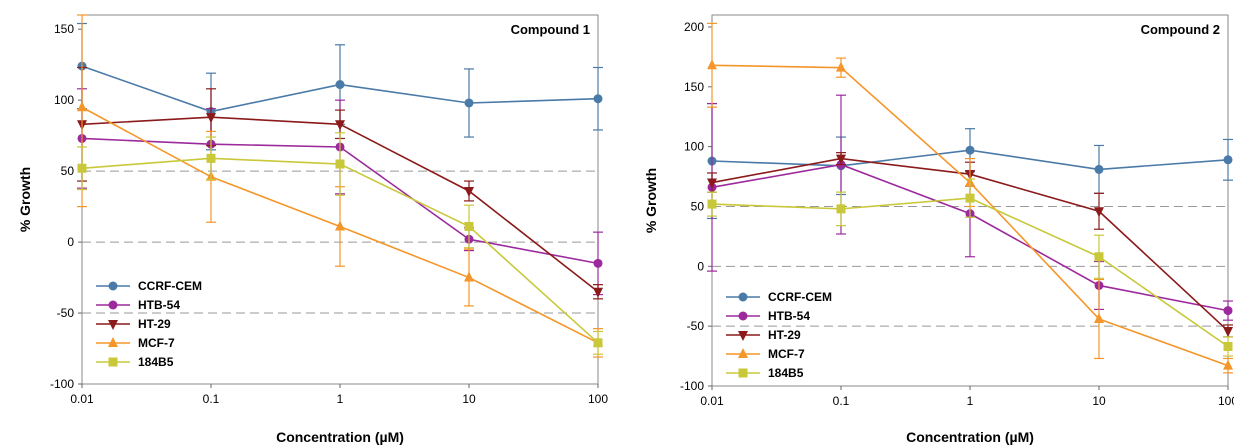 This screenshot has height=448, width=1234. Describe the element at coordinates (550, 29) in the screenshot. I see `panel-title: Compound 1` at that location.